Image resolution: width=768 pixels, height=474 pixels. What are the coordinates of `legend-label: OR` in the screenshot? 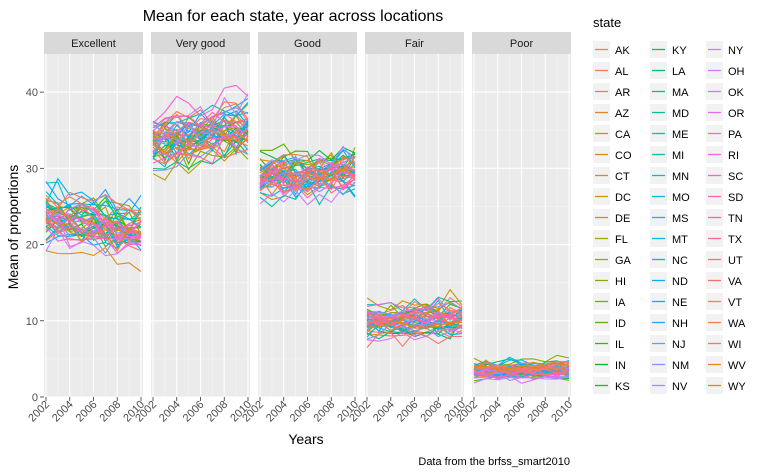 It's located at (736, 114).